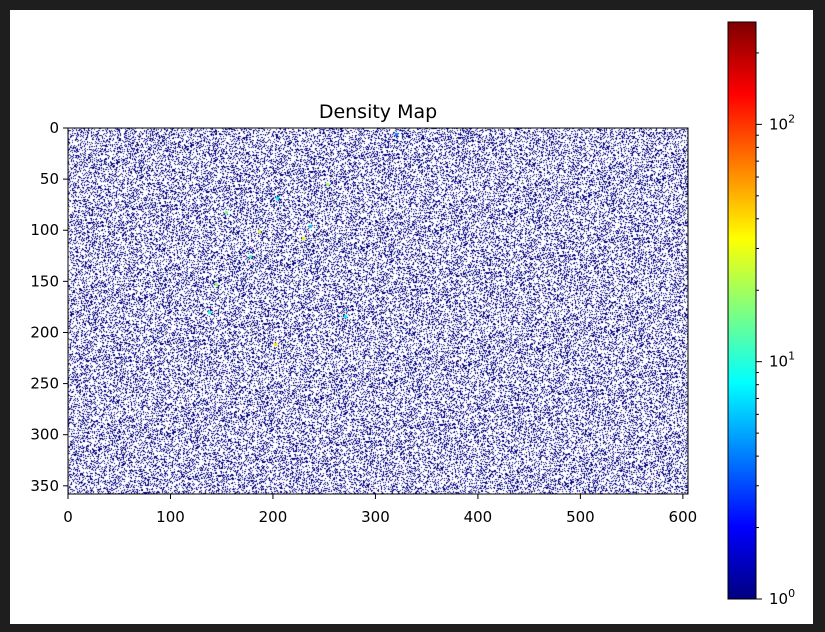  Describe the element at coordinates (49, 179) in the screenshot. I see `y-tick-label: 50` at that location.